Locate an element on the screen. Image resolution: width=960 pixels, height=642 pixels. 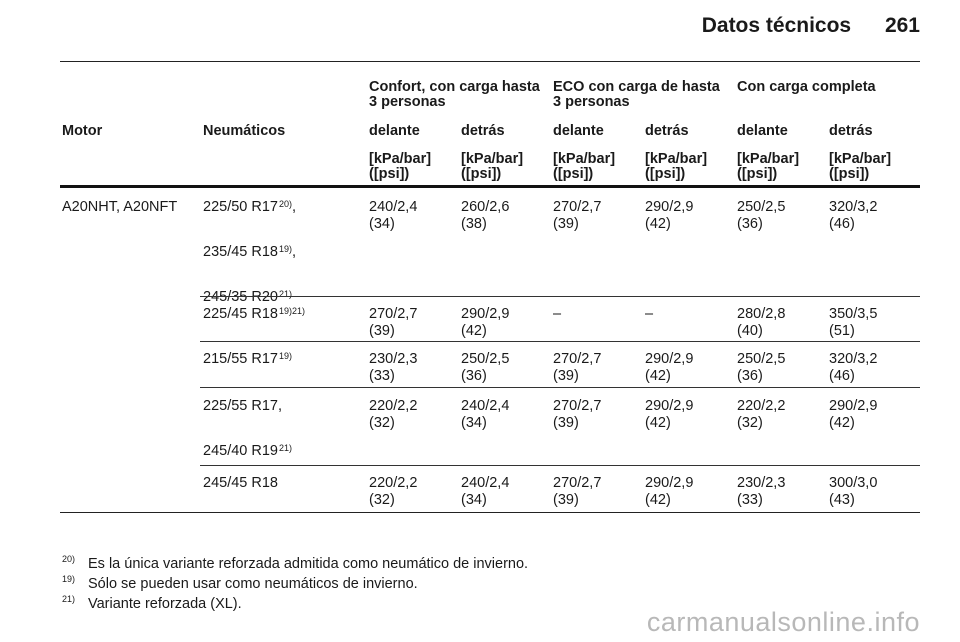
tire-size-text: 225/45 R18 is located at coordinates (240, 314).